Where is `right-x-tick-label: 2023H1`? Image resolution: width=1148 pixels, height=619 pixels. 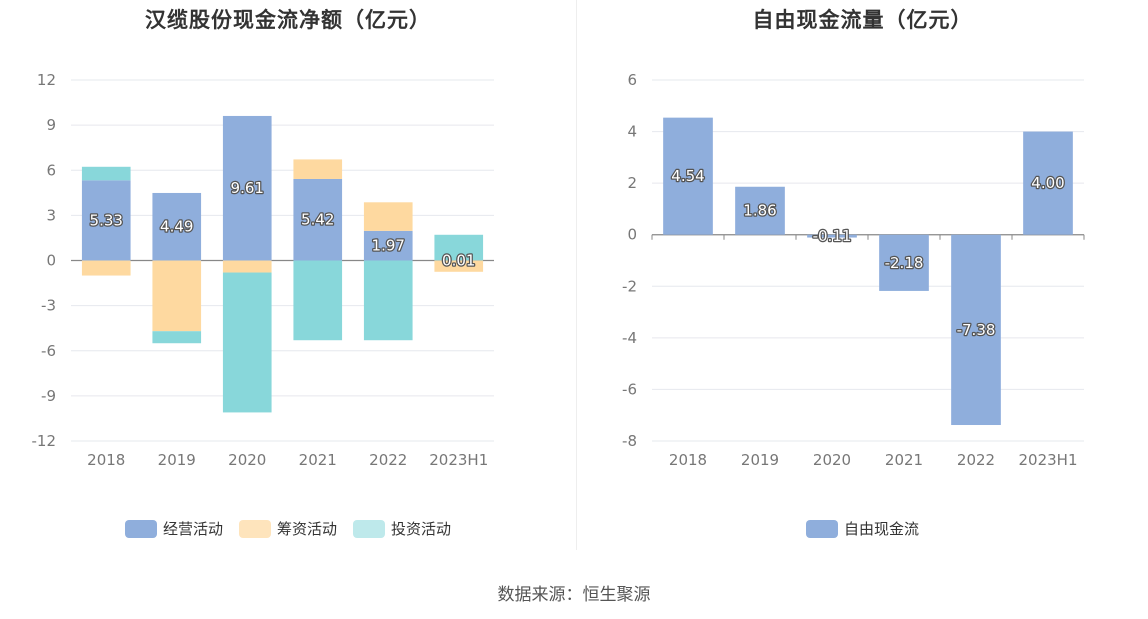 right-x-tick-label: 2023H1 is located at coordinates (1048, 460).